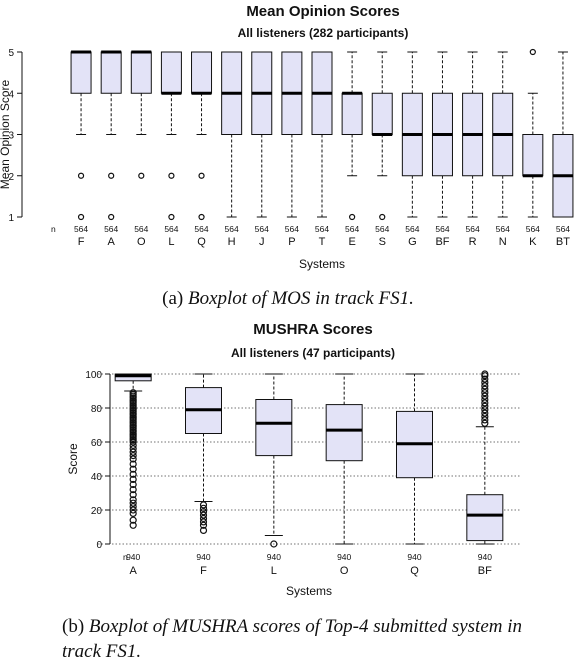  I want to click on x-axis-label: Systems, so click(322, 264).